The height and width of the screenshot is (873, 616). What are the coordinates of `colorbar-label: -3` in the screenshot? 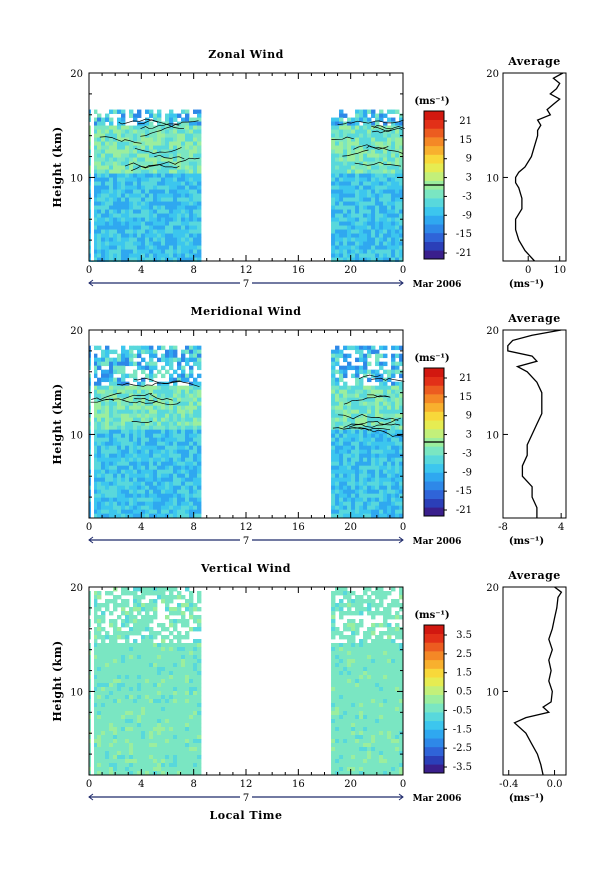 It's located at (467, 196).